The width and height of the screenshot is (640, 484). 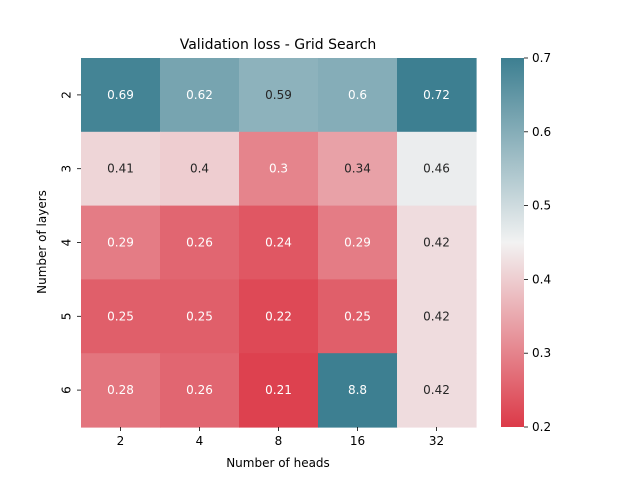 I want to click on heatmap-cell-label-r3-c0: 0.25, so click(x=120, y=316).